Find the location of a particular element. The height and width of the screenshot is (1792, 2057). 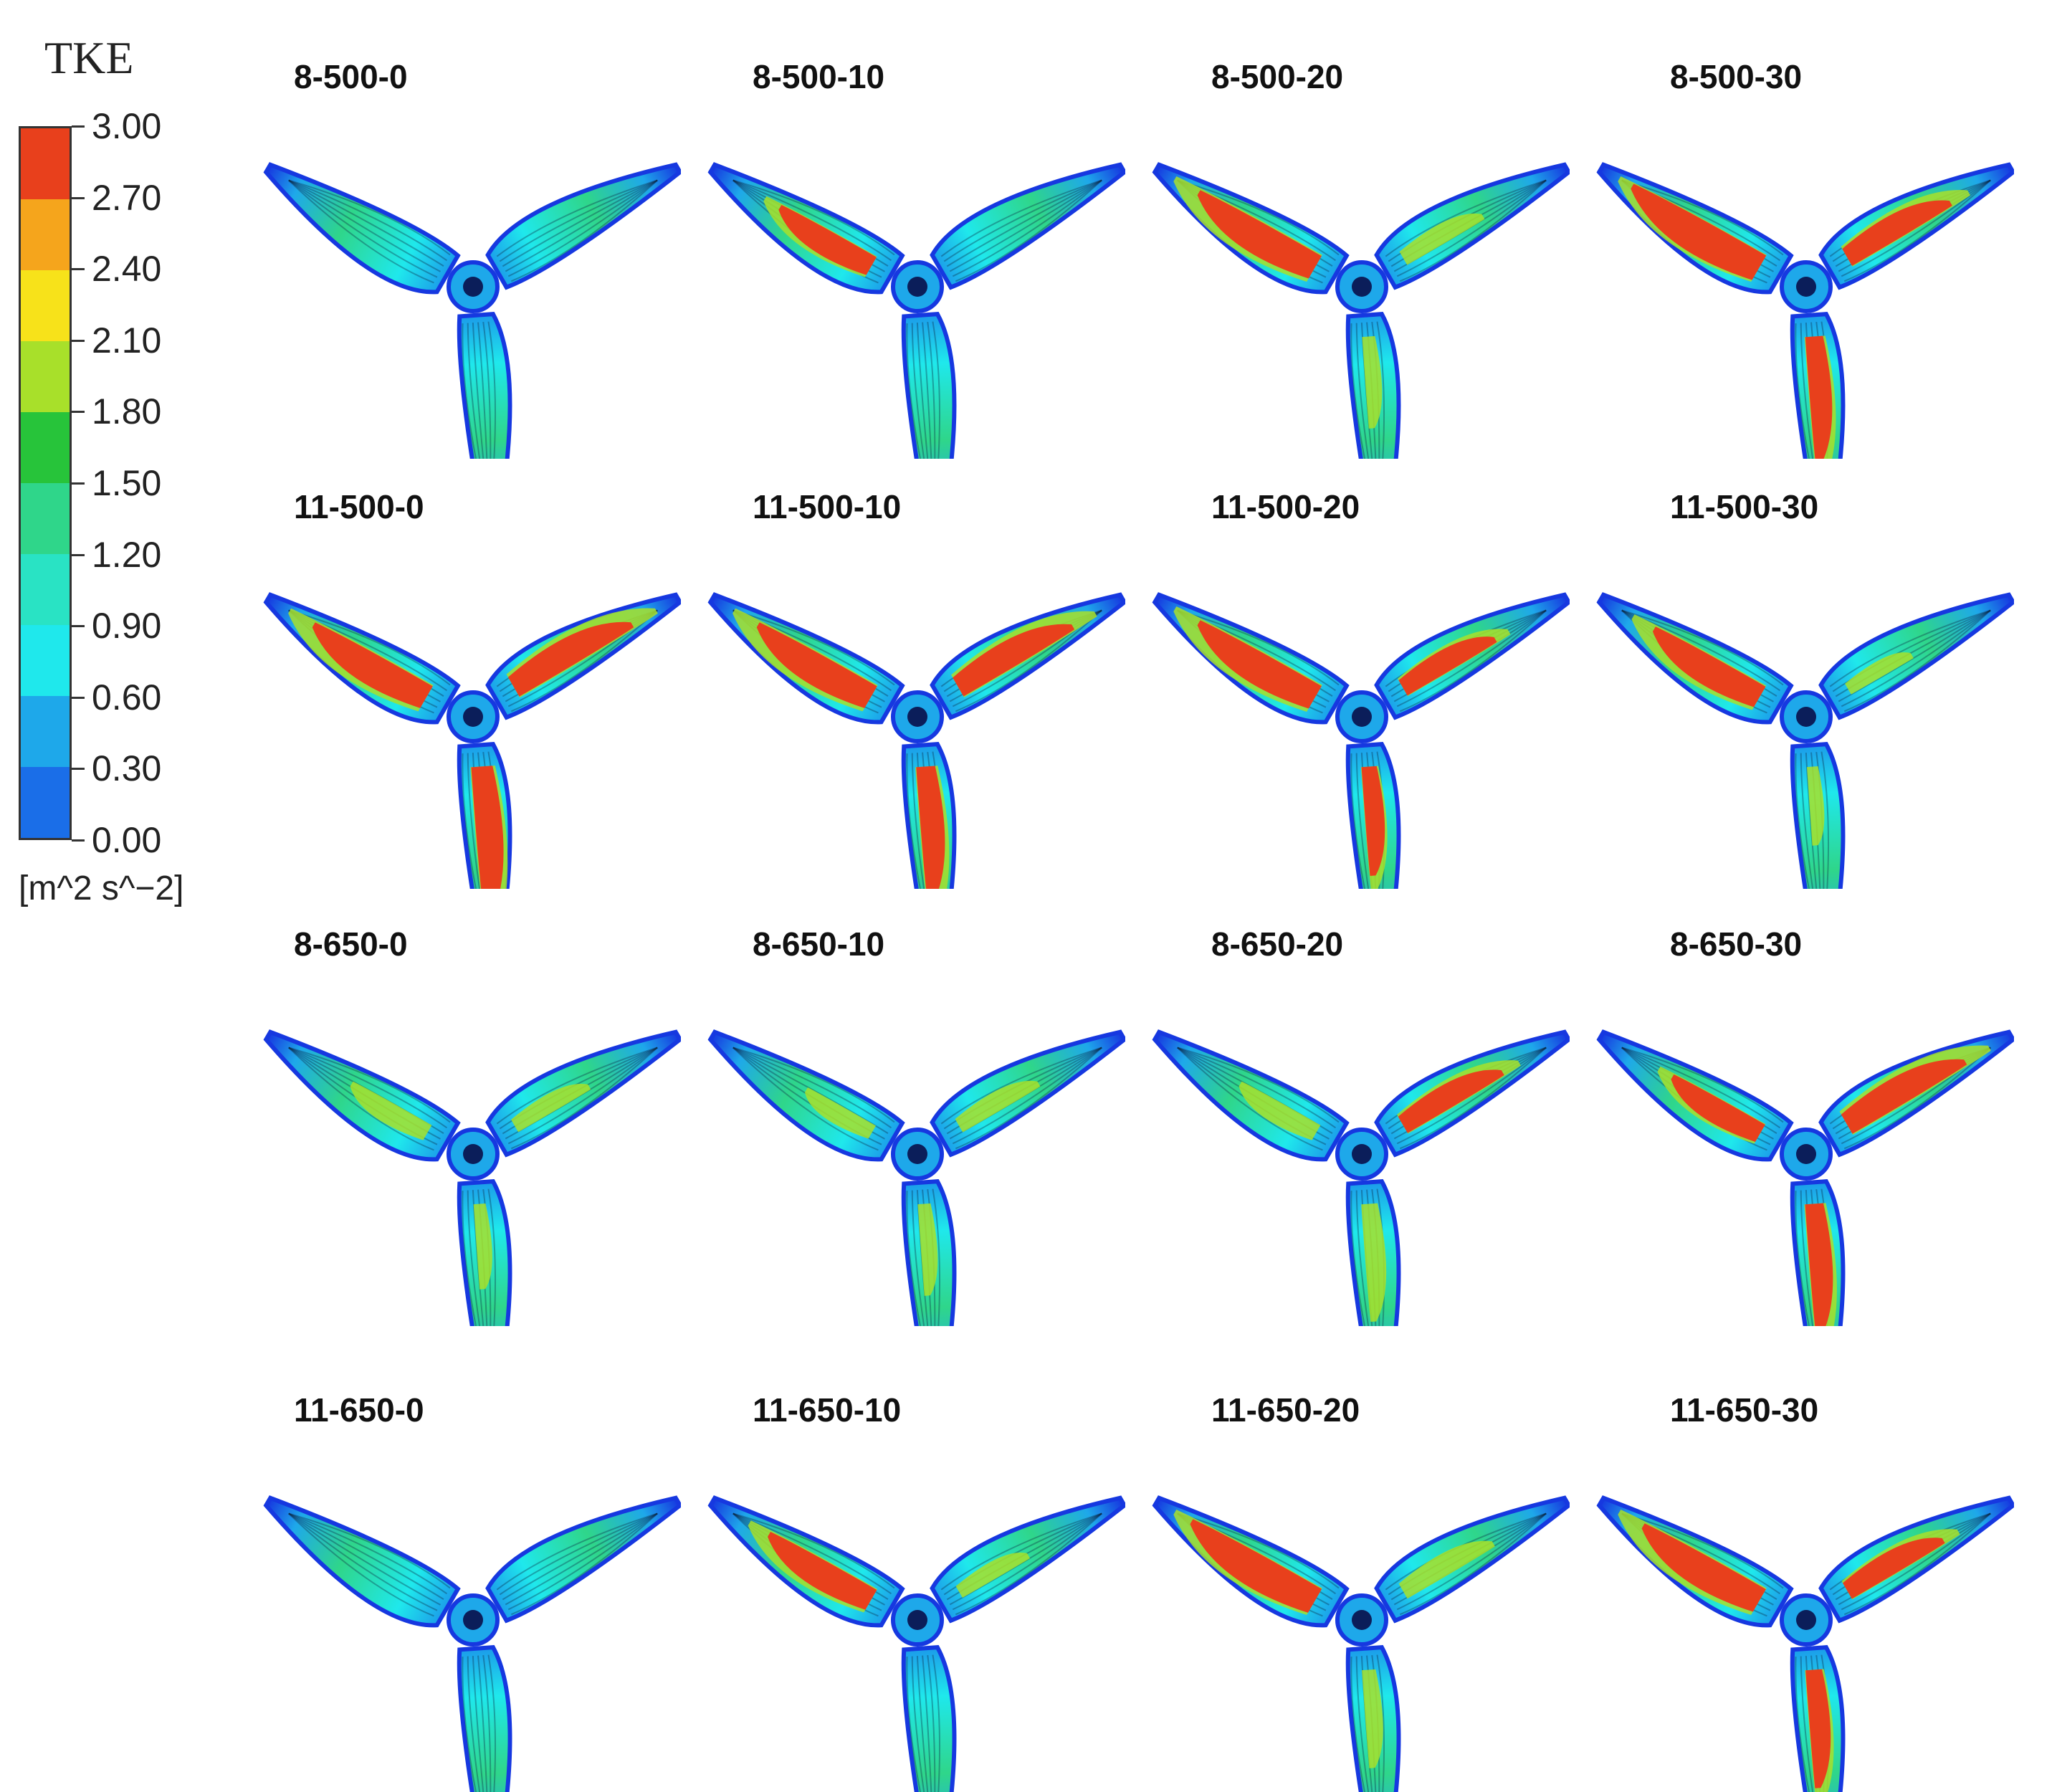

panel-label: 8-650-10 is located at coordinates (819, 944).